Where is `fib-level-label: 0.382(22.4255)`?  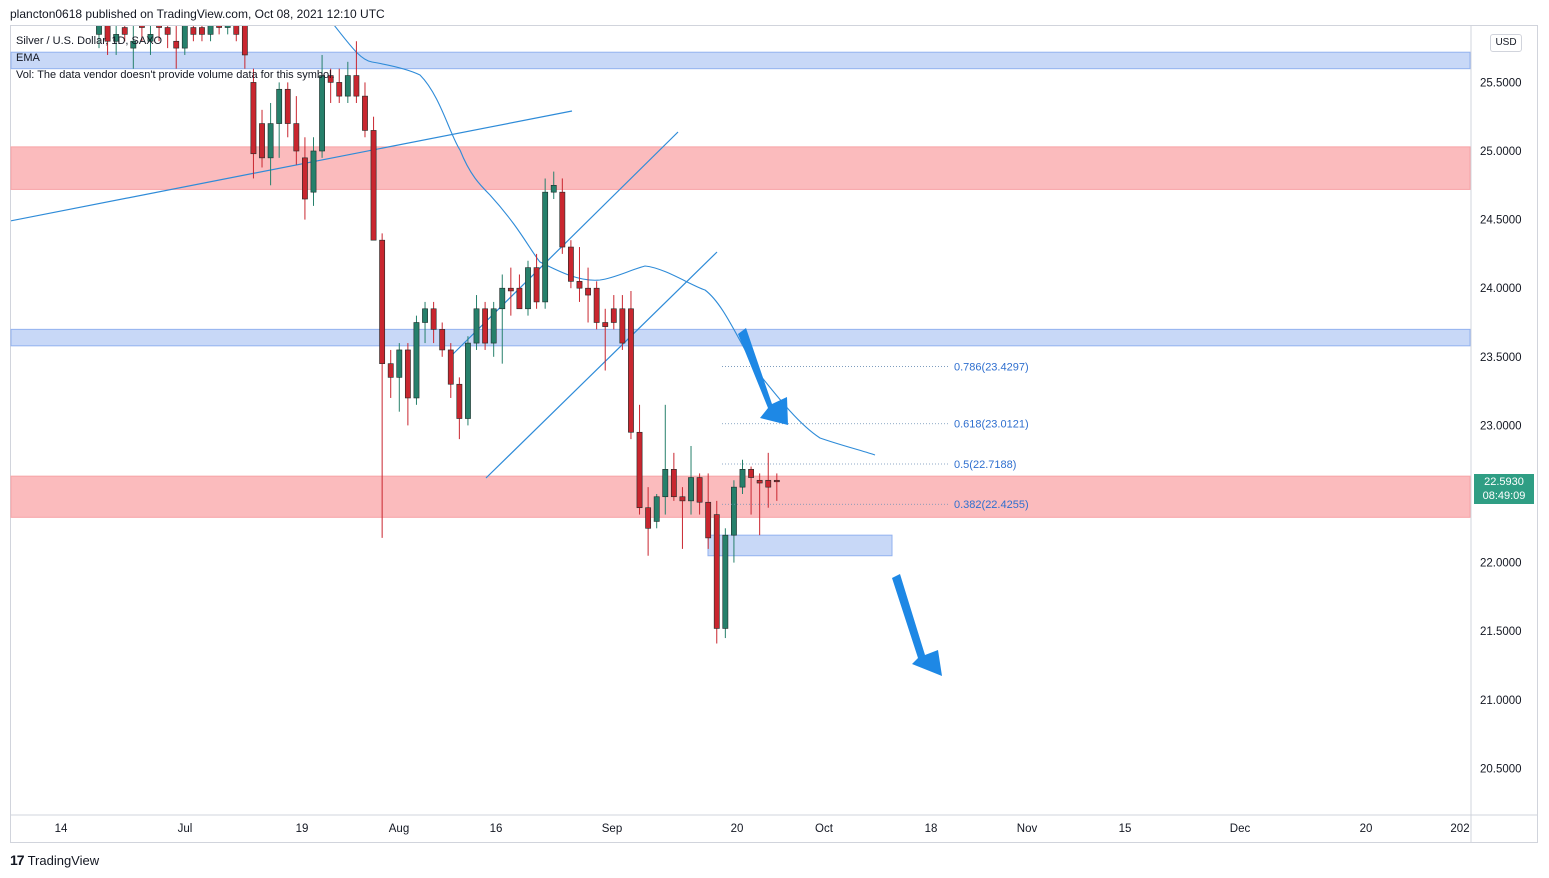 fib-level-label: 0.382(22.4255) is located at coordinates (991, 505).